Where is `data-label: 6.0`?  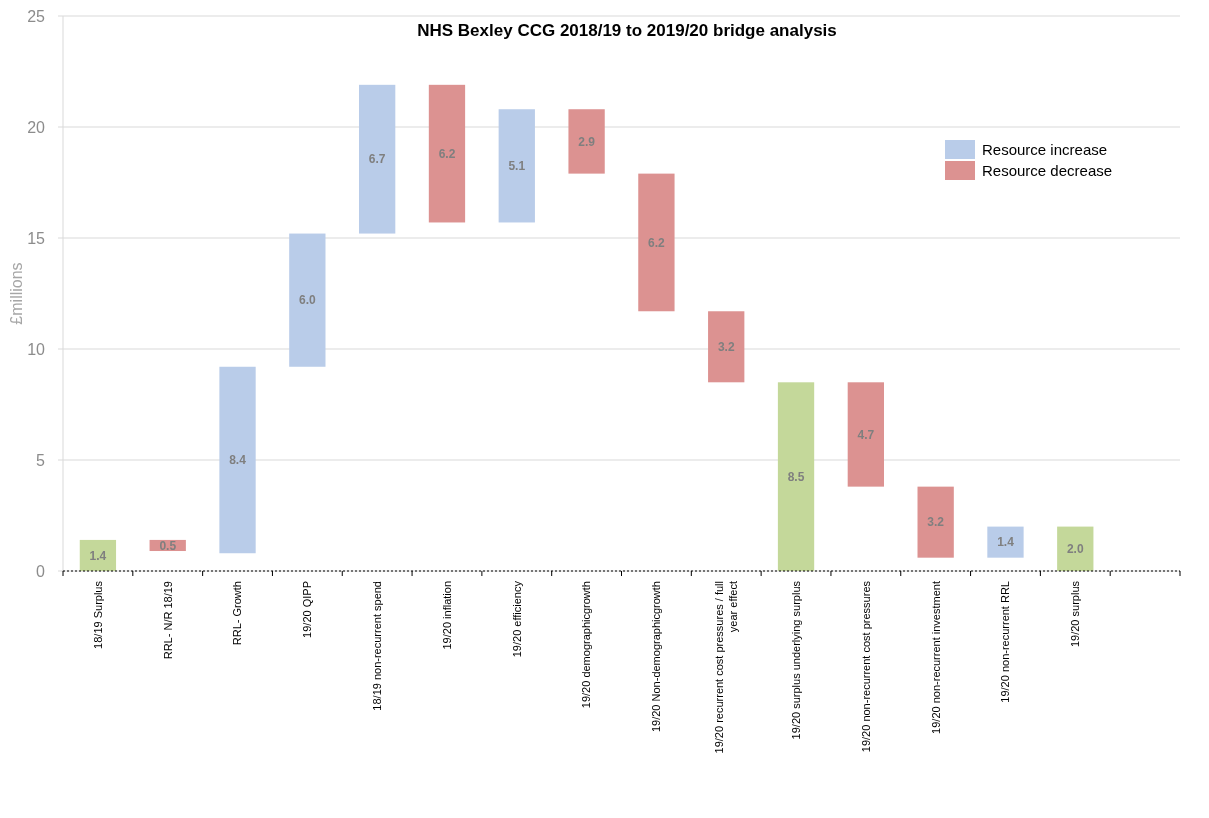 data-label: 6.0 is located at coordinates (308, 300).